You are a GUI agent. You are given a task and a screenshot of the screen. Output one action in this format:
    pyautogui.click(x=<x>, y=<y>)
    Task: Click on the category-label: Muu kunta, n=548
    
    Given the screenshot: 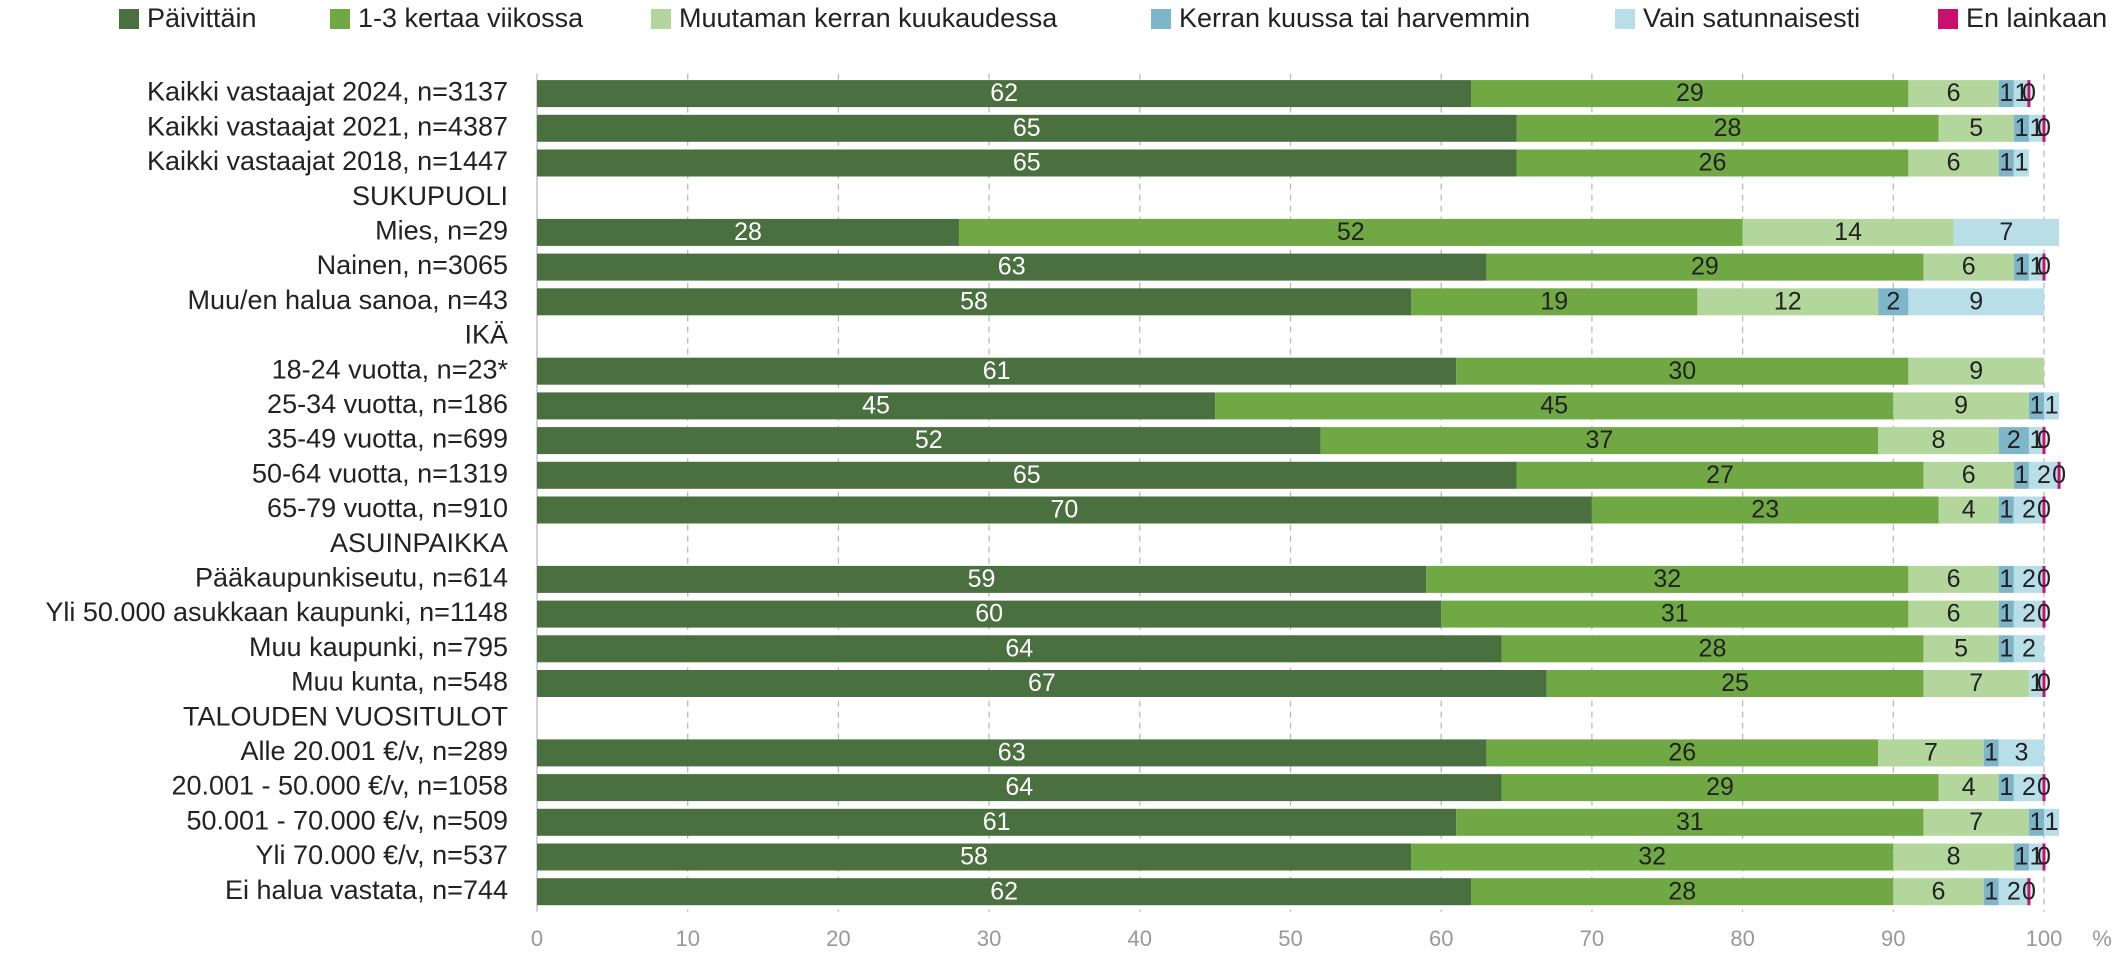 What is the action you would take?
    pyautogui.click(x=399, y=682)
    